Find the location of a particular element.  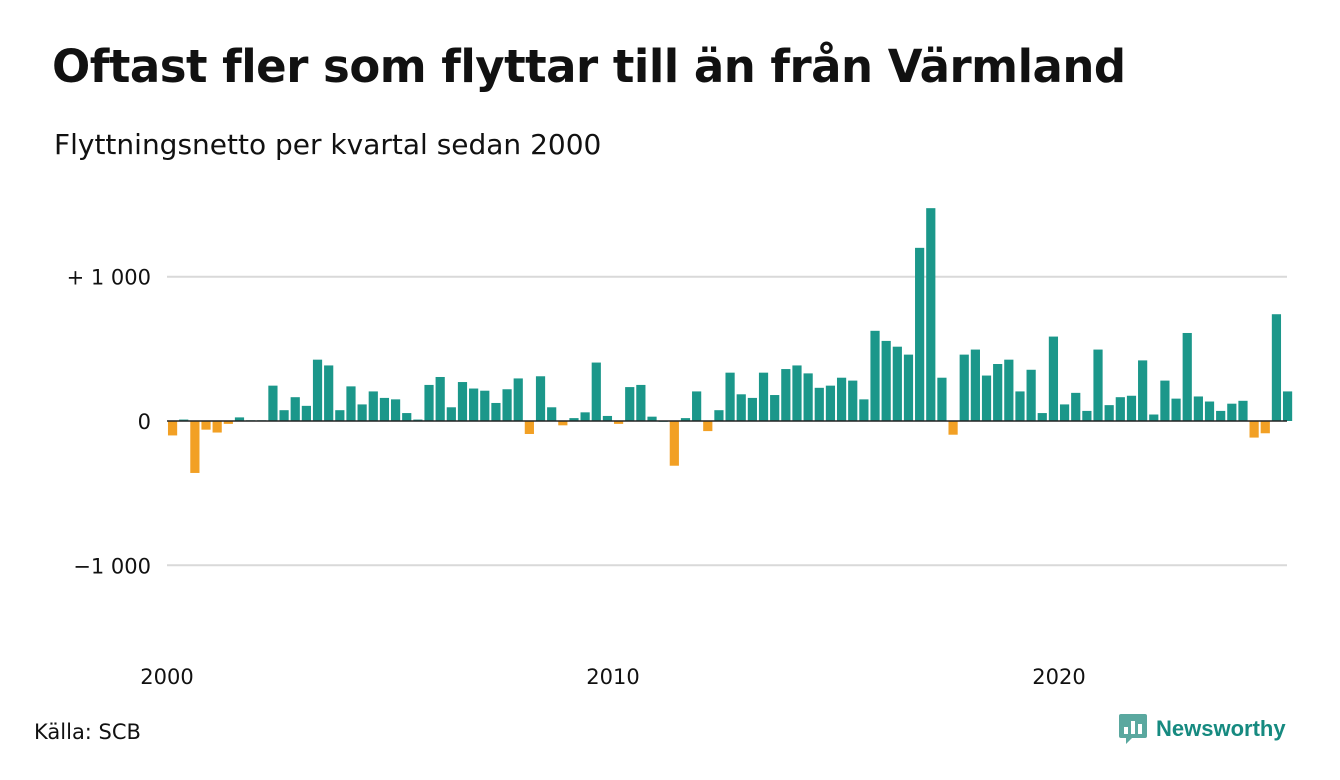

y-axis-labels: + 1 000 0 −1 000 is located at coordinates (109, 422).